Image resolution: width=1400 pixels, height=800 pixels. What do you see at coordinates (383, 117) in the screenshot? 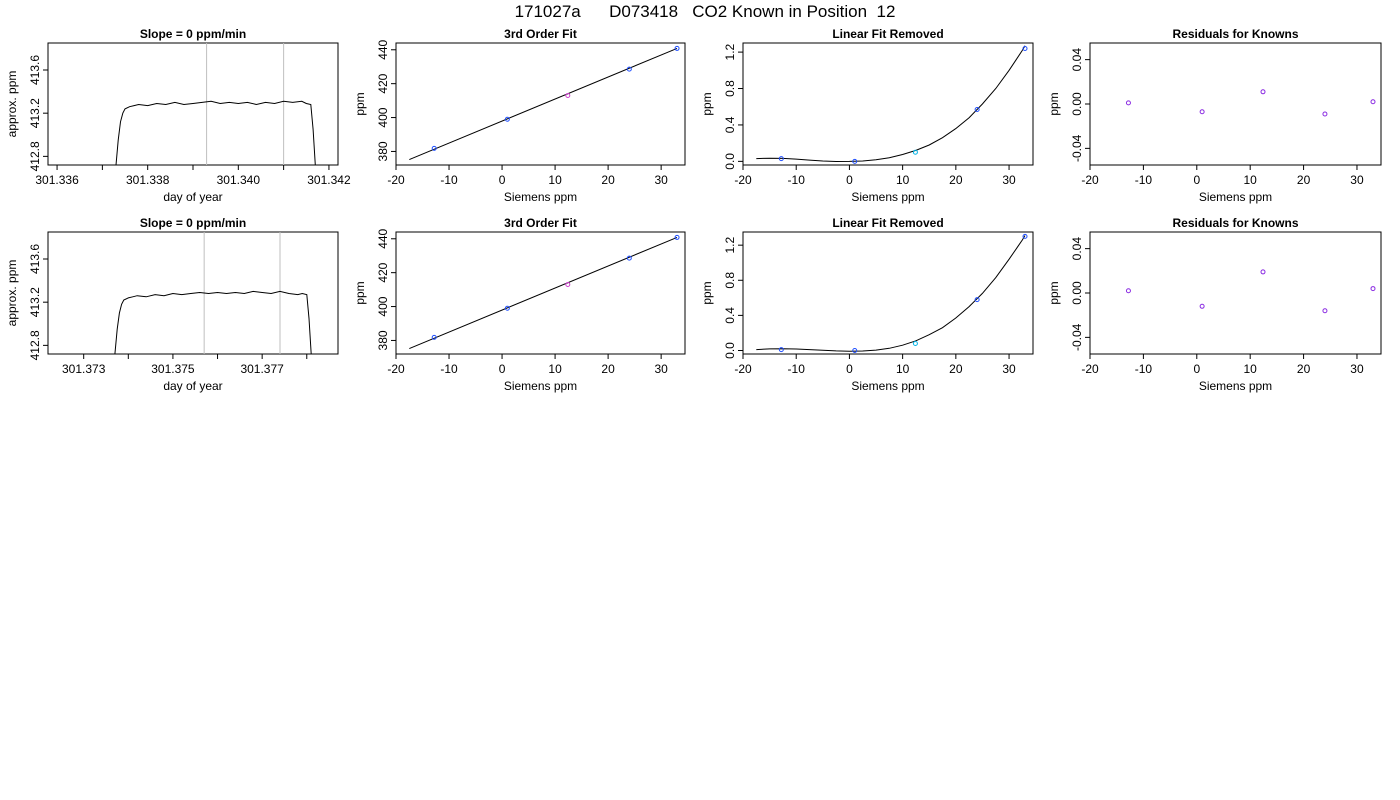
I see `y-tick-label: 400` at bounding box center [383, 117].